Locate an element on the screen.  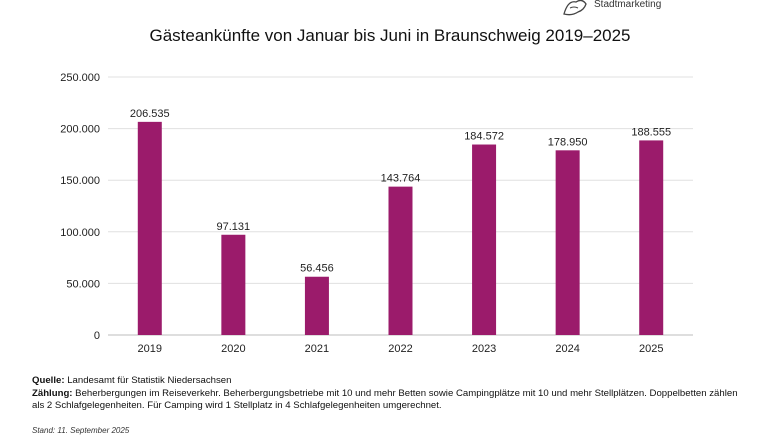
x-tick-label: 2022 is located at coordinates (400, 349).